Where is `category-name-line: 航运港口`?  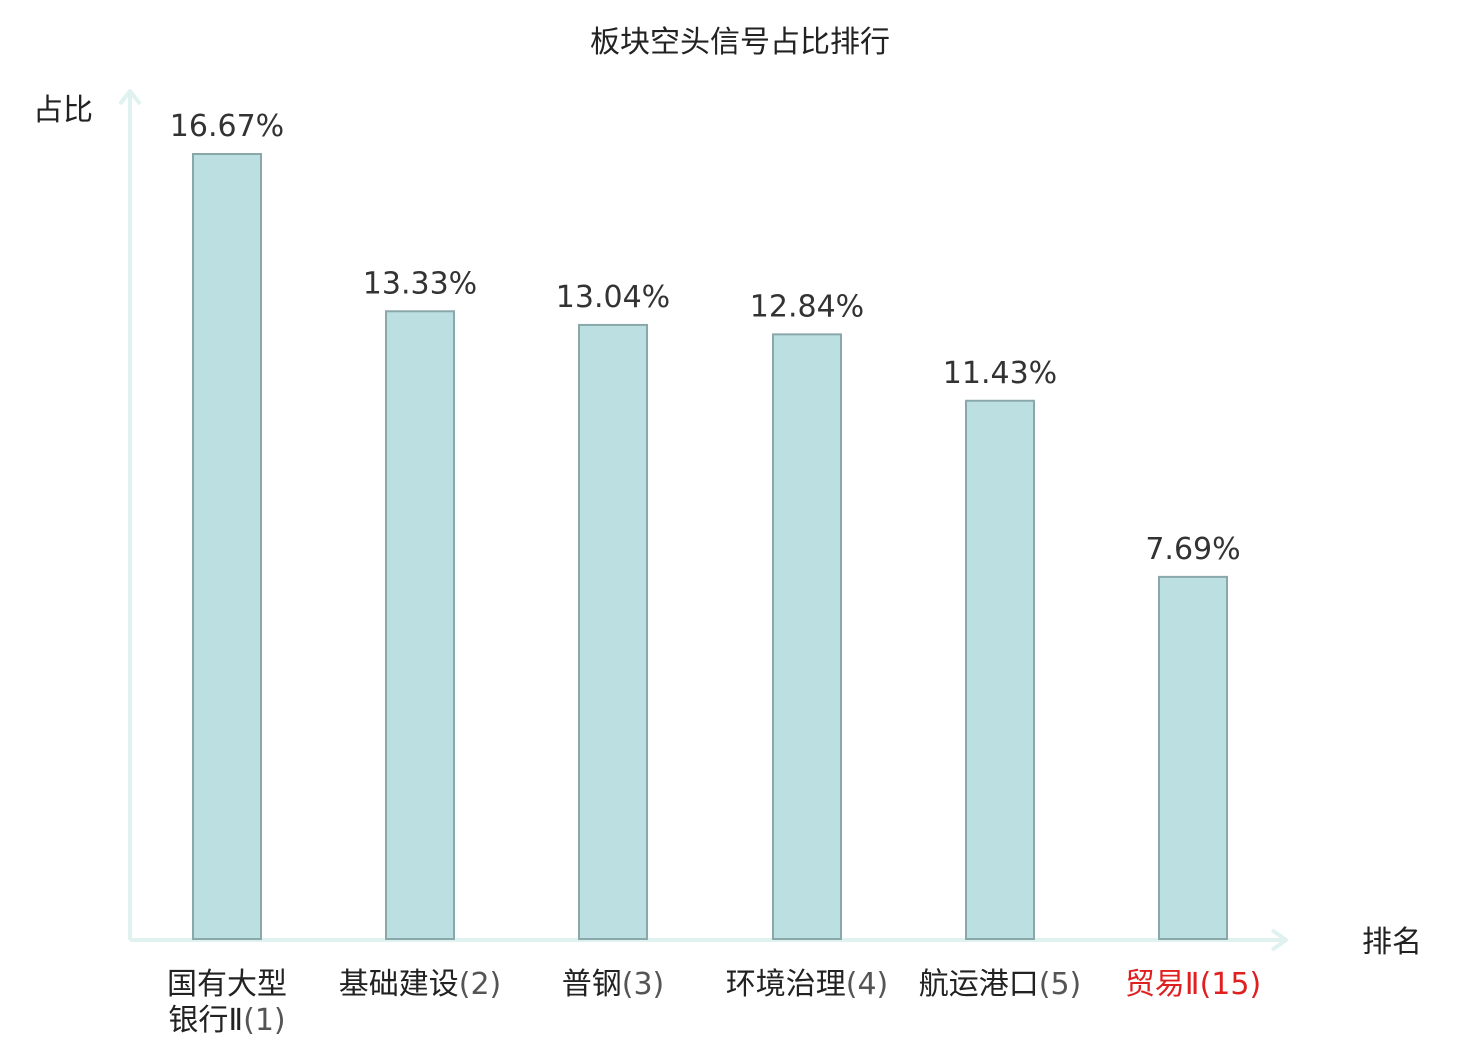
category-name-line: 航运港口 is located at coordinates (979, 984).